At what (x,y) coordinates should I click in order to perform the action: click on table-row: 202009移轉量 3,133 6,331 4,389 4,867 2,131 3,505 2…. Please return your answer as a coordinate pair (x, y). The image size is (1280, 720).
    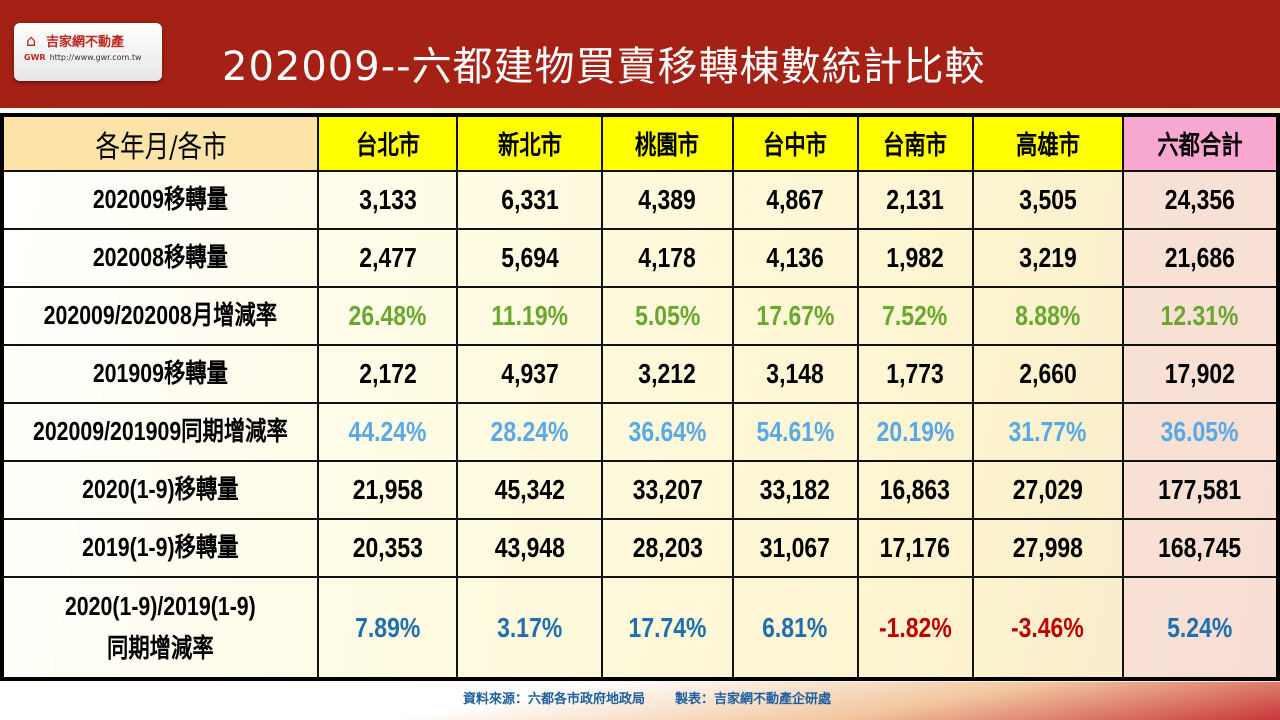
    Looking at the image, I should click on (640, 200).